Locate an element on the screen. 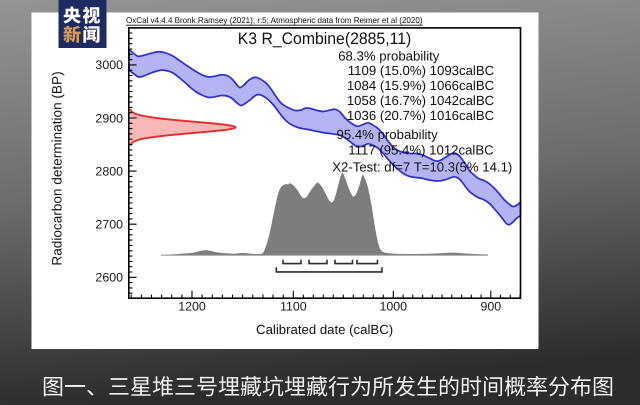 This screenshot has height=405, width=640. svg-text: 1036 (20.7%) 1016calBC is located at coordinates (421, 115).